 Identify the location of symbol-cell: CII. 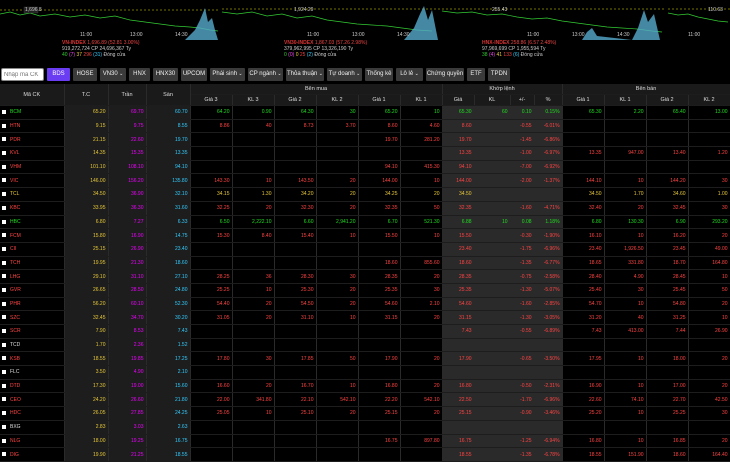
(32, 249).